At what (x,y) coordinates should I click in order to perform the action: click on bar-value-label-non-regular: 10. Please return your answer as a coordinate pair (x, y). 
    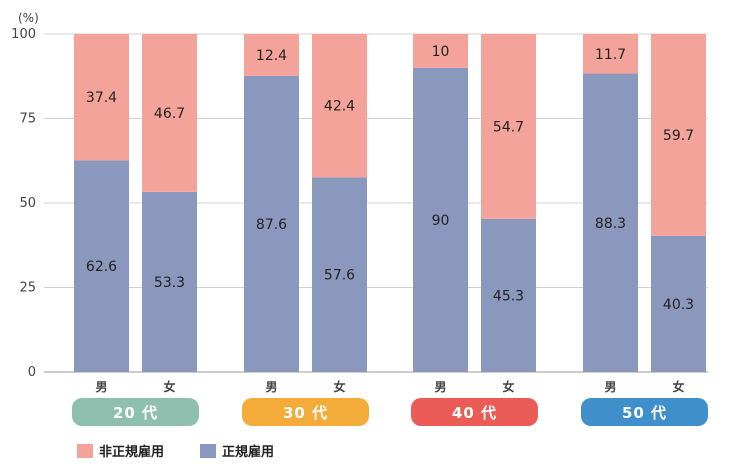
    Looking at the image, I should click on (441, 52).